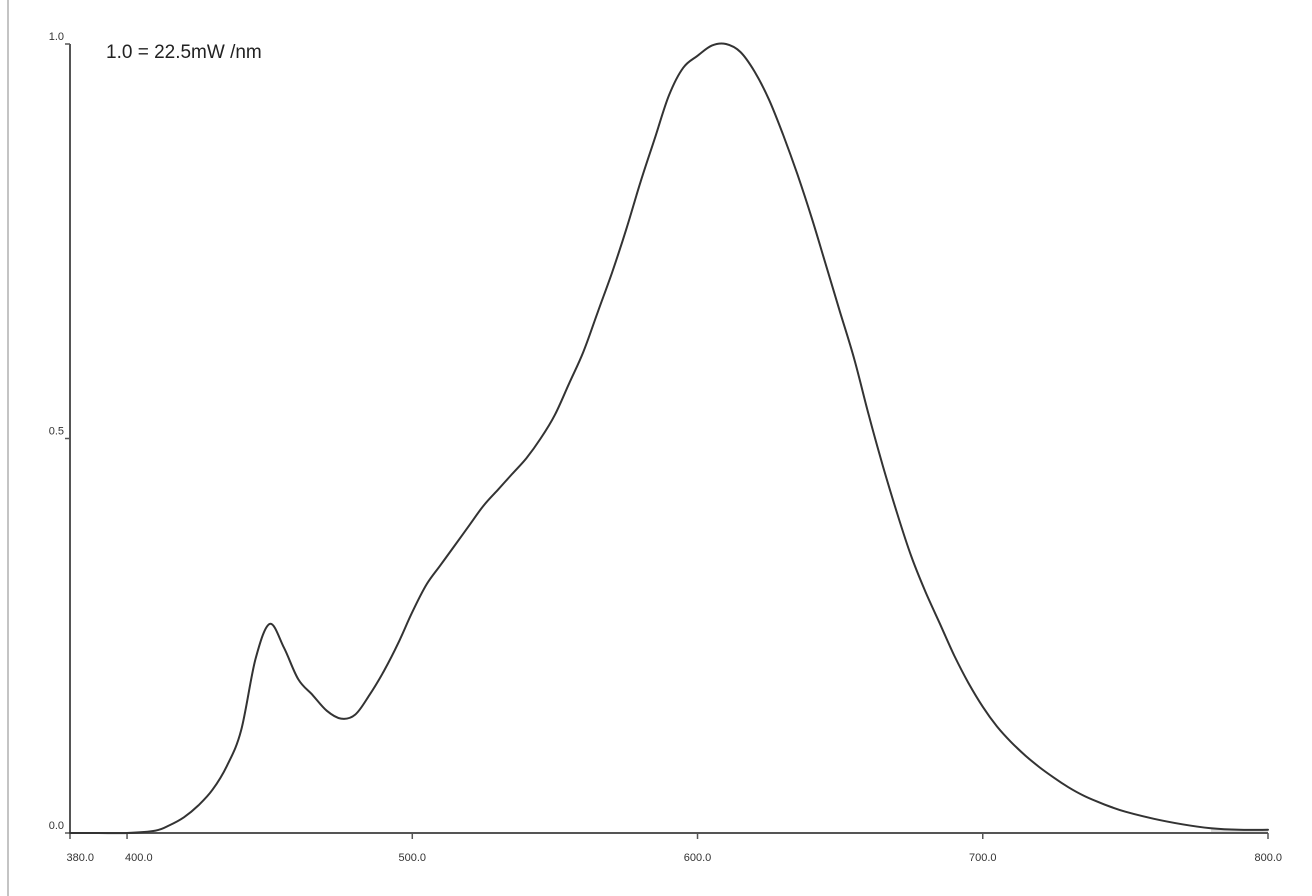 The height and width of the screenshot is (896, 1312). Describe the element at coordinates (674, 848) in the screenshot. I see `x-axis-ticks: 380.0 400.0 500.0 600.0 700.0 800.0` at that location.